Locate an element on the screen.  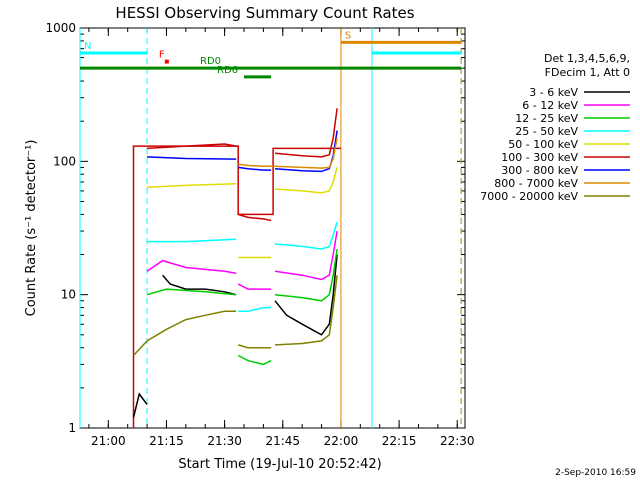
status-flag-mark is located at coordinates (166, 61).